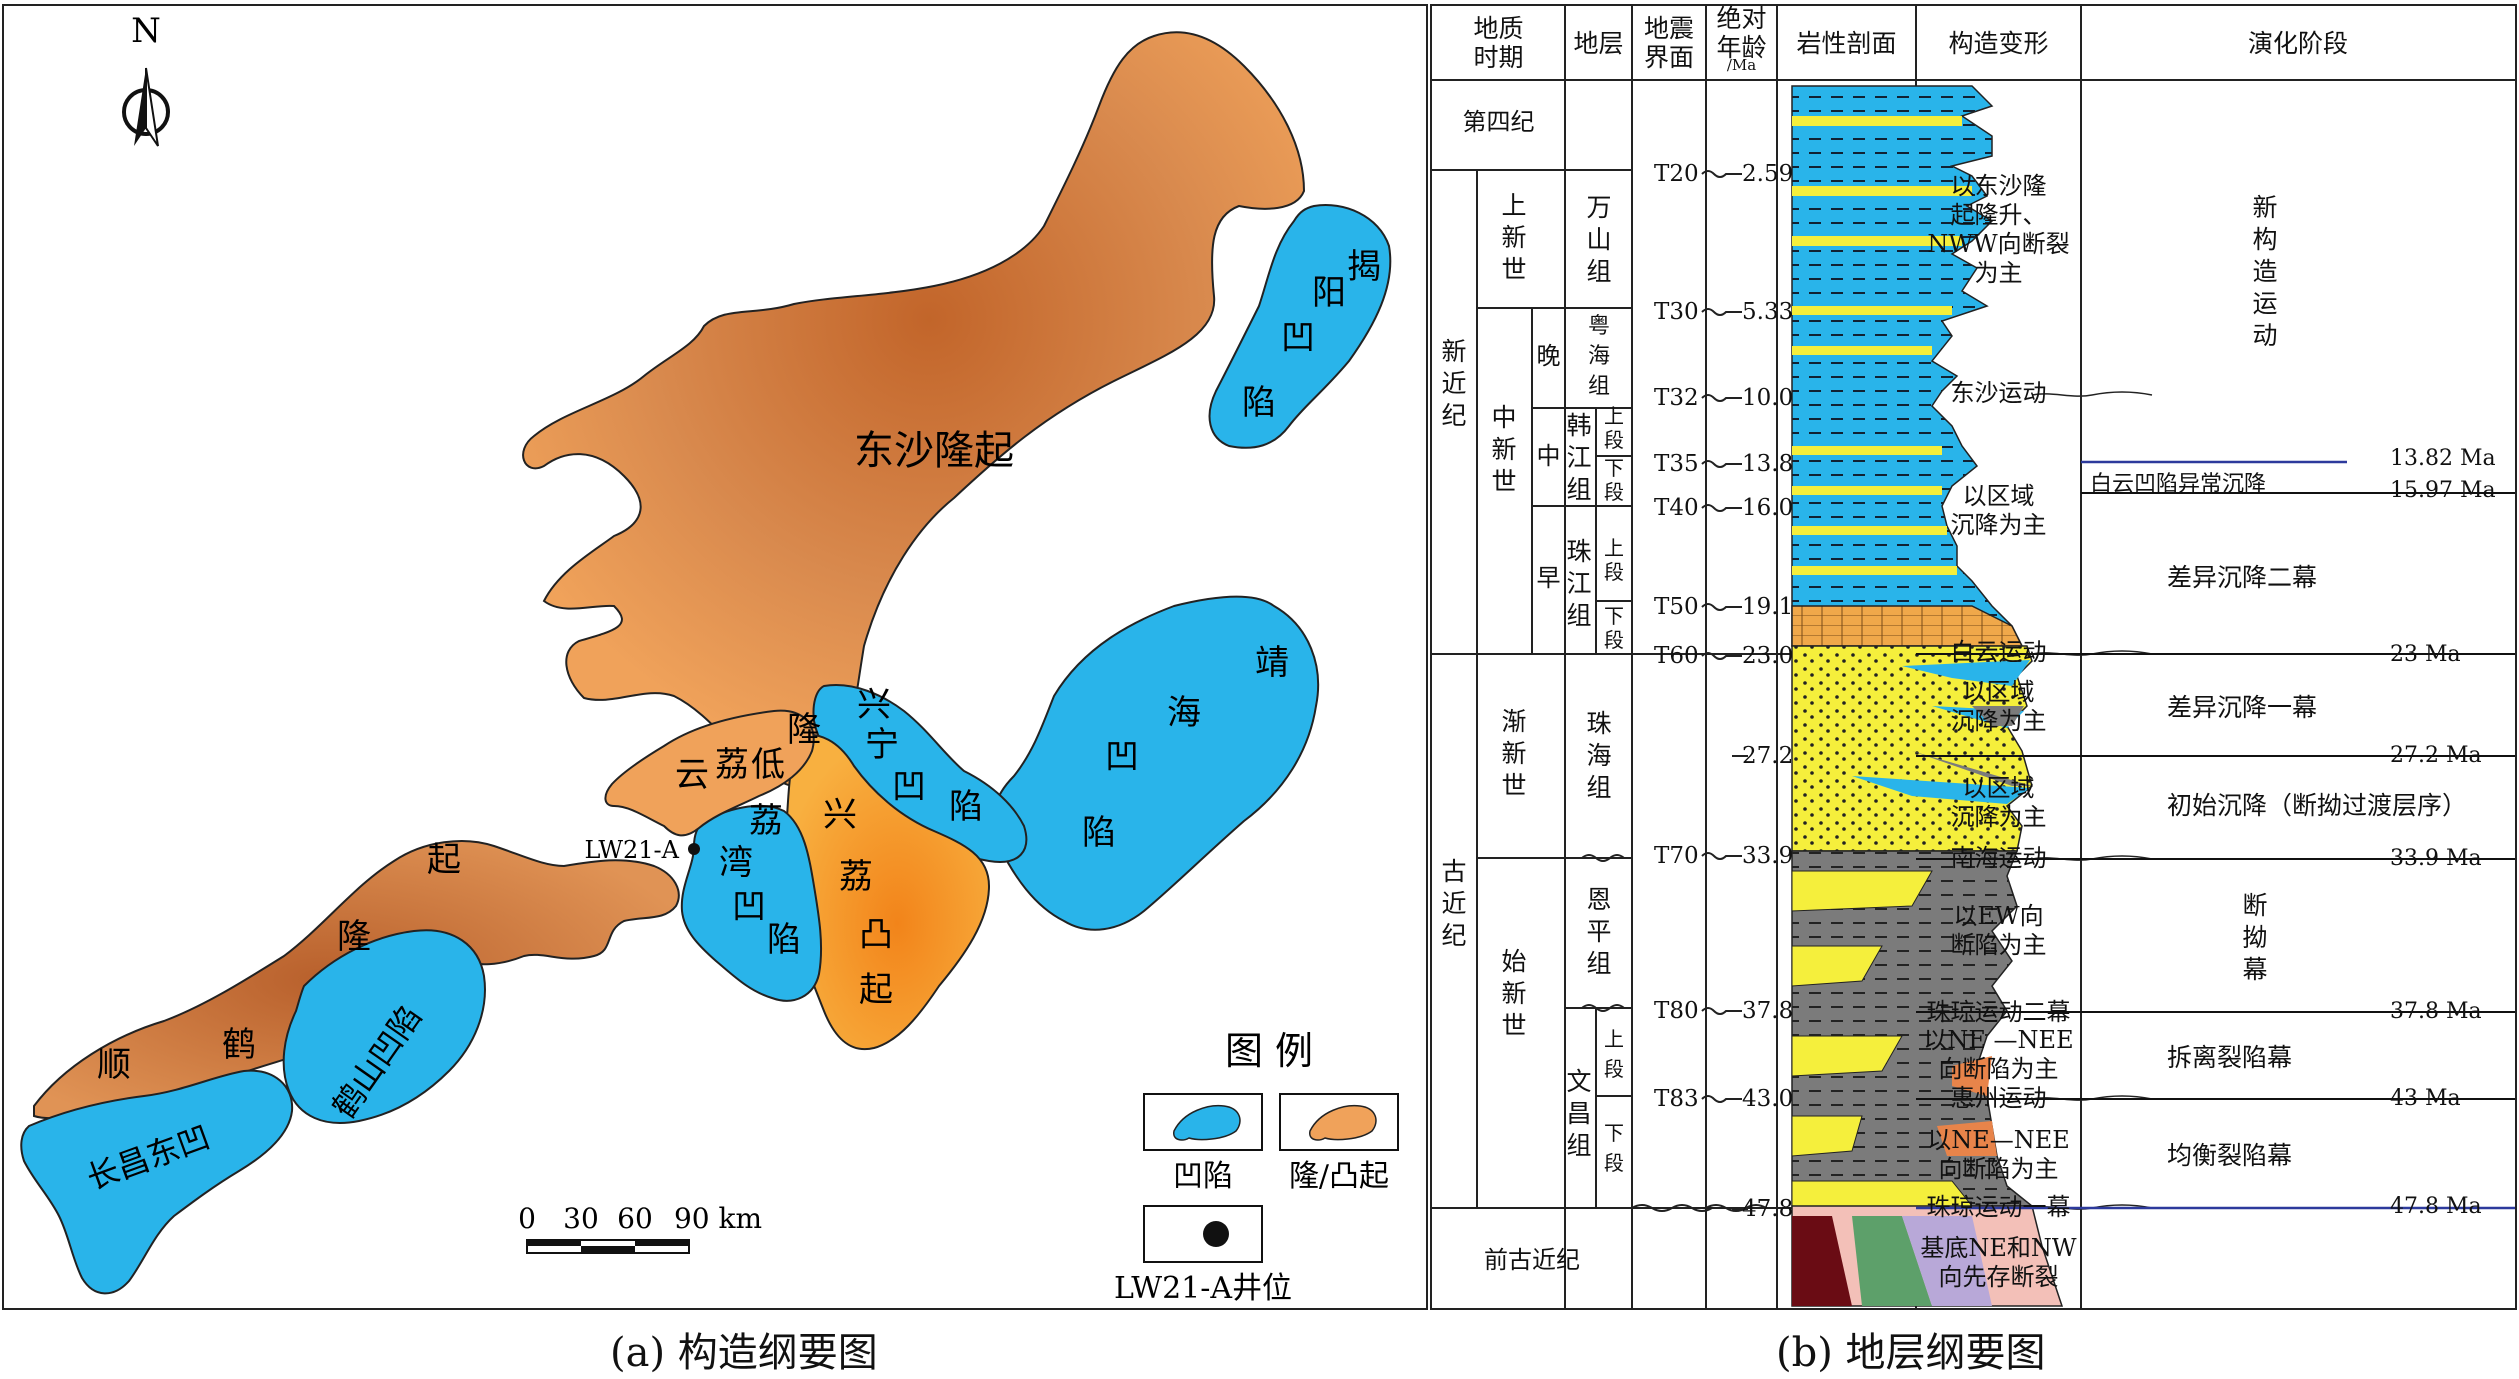 This screenshot has height=1379, width=2519. I want to click on header-age-unit: /Ma, so click(1741, 65).